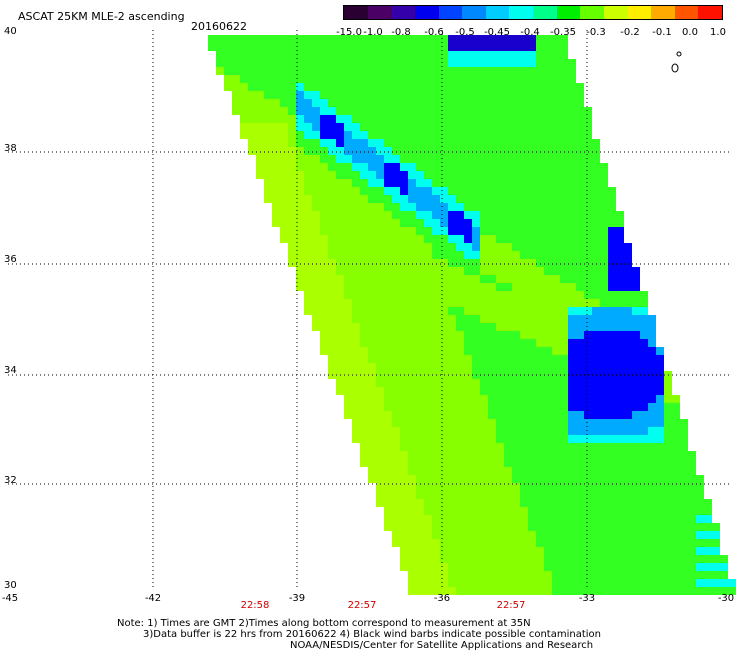 The height and width of the screenshot is (651, 740). I want to click on color-scale-bar, so click(533, 12).